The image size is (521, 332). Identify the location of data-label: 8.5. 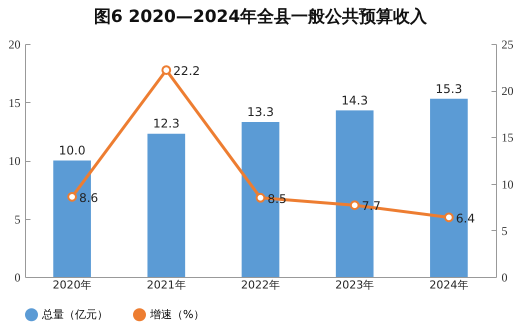
(277, 199).